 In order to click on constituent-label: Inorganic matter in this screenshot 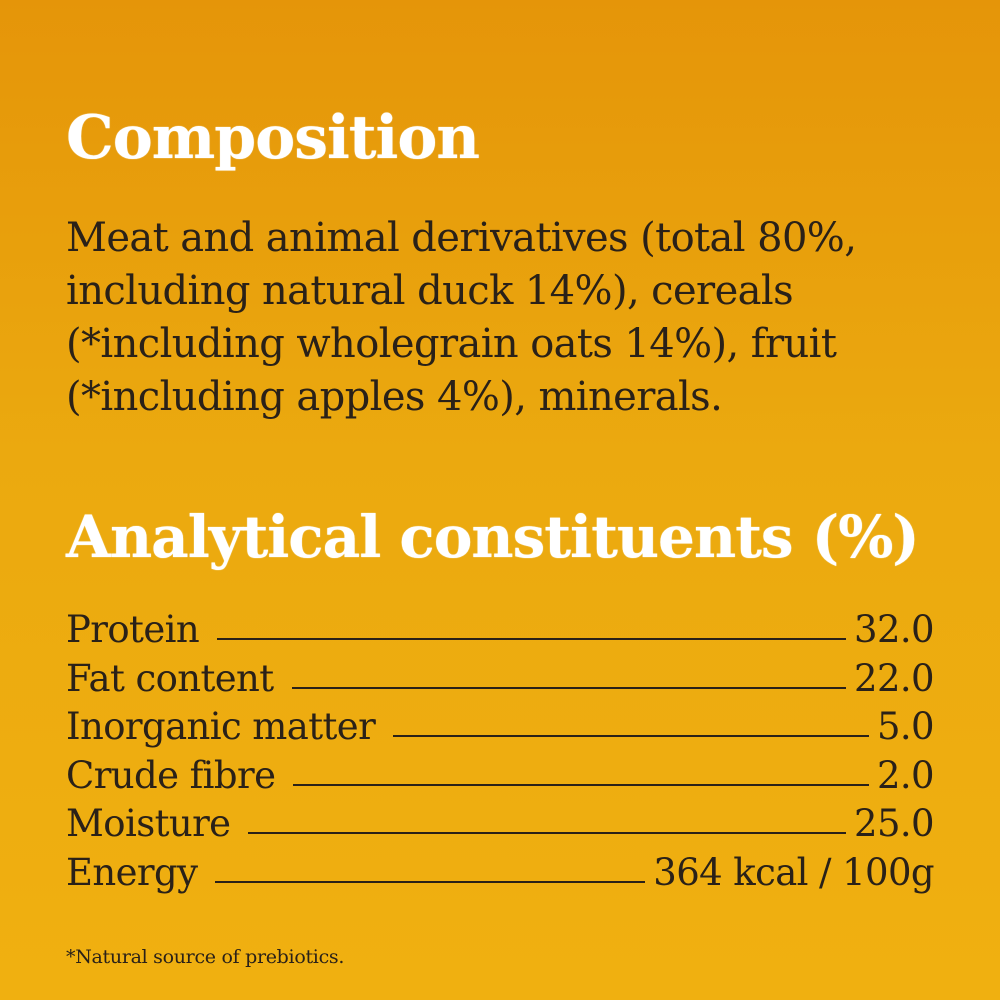, I will do `click(221, 726)`.